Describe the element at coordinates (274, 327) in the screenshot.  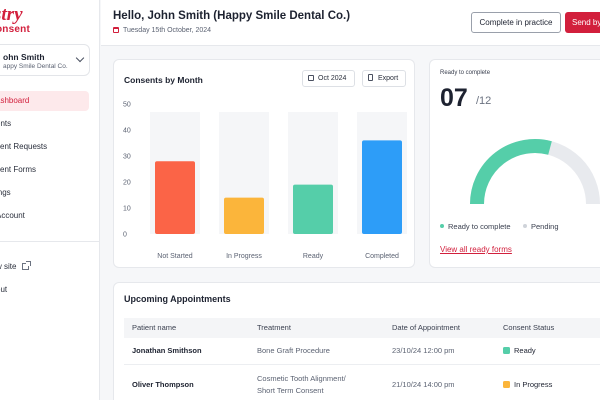
I see `column-header-treatment: Treatment` at that location.